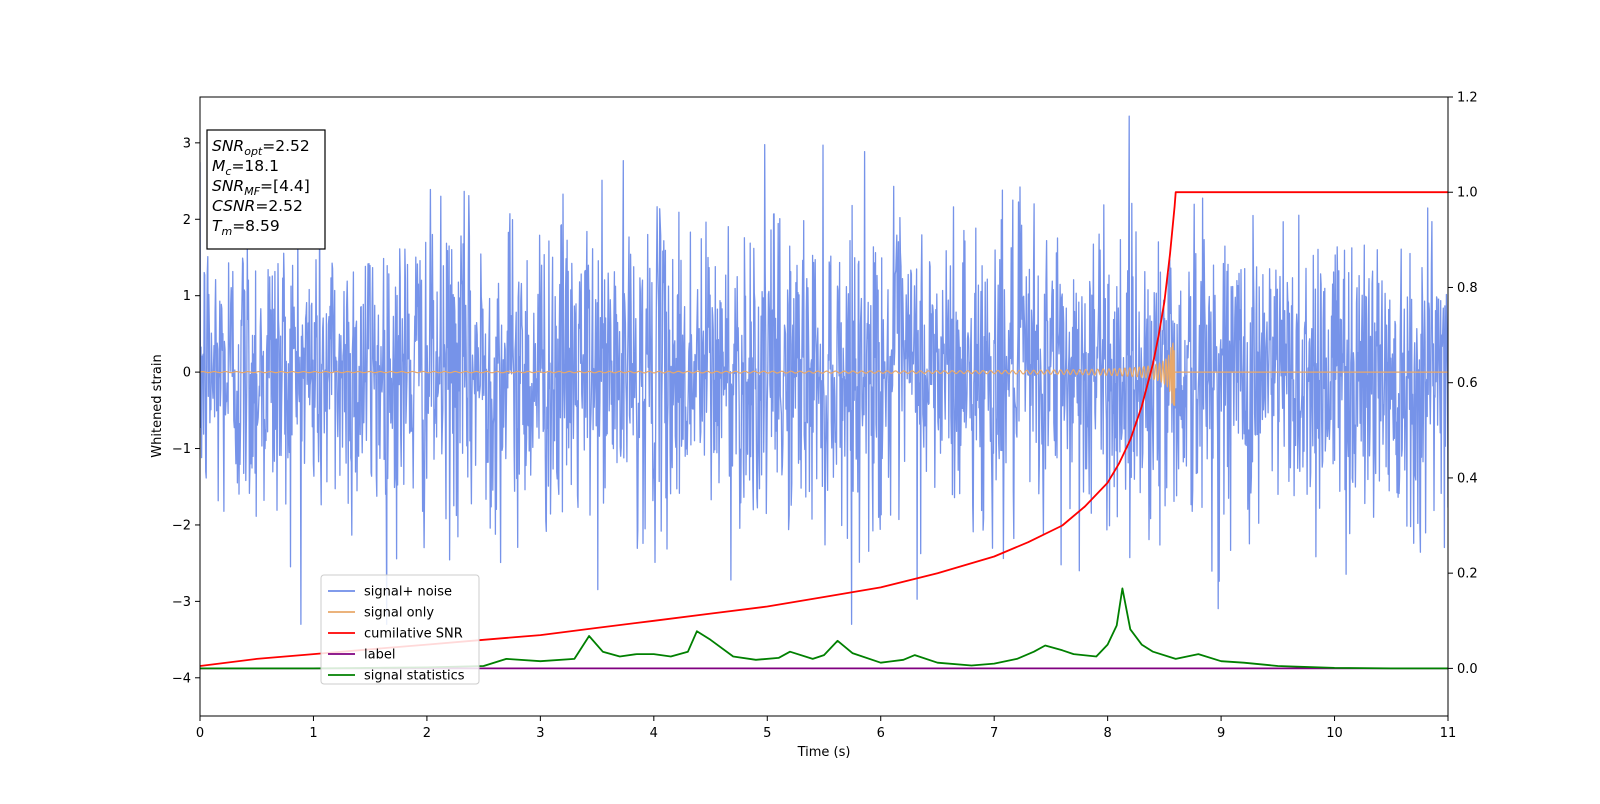 The image size is (1600, 804). What do you see at coordinates (379, 655) in the screenshot?
I see `legend-label: label` at bounding box center [379, 655].